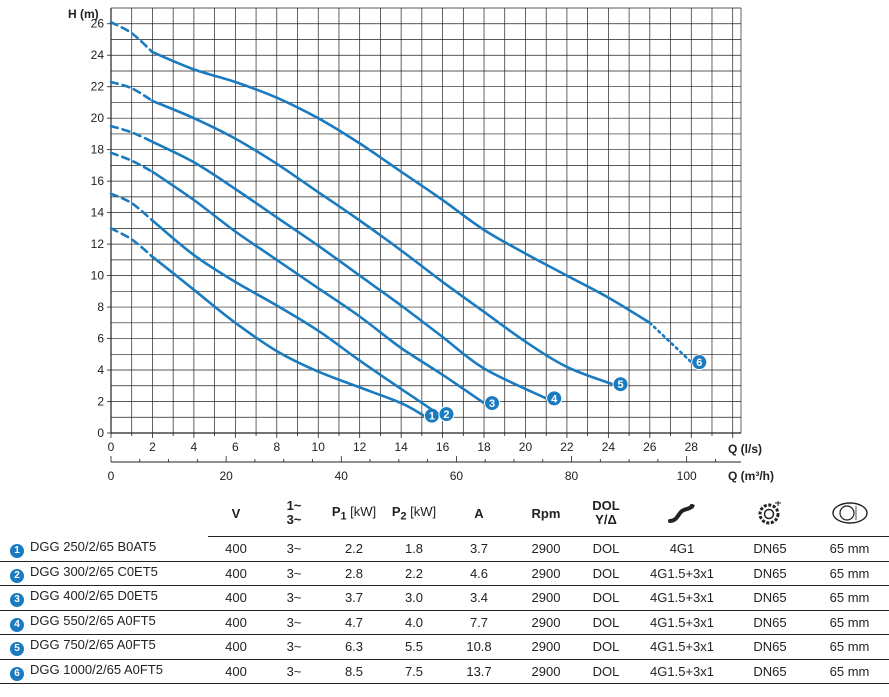 Image resolution: width=889 pixels, height=697 pixels. What do you see at coordinates (17, 649) in the screenshot?
I see `row-number-badge: 5` at bounding box center [17, 649].